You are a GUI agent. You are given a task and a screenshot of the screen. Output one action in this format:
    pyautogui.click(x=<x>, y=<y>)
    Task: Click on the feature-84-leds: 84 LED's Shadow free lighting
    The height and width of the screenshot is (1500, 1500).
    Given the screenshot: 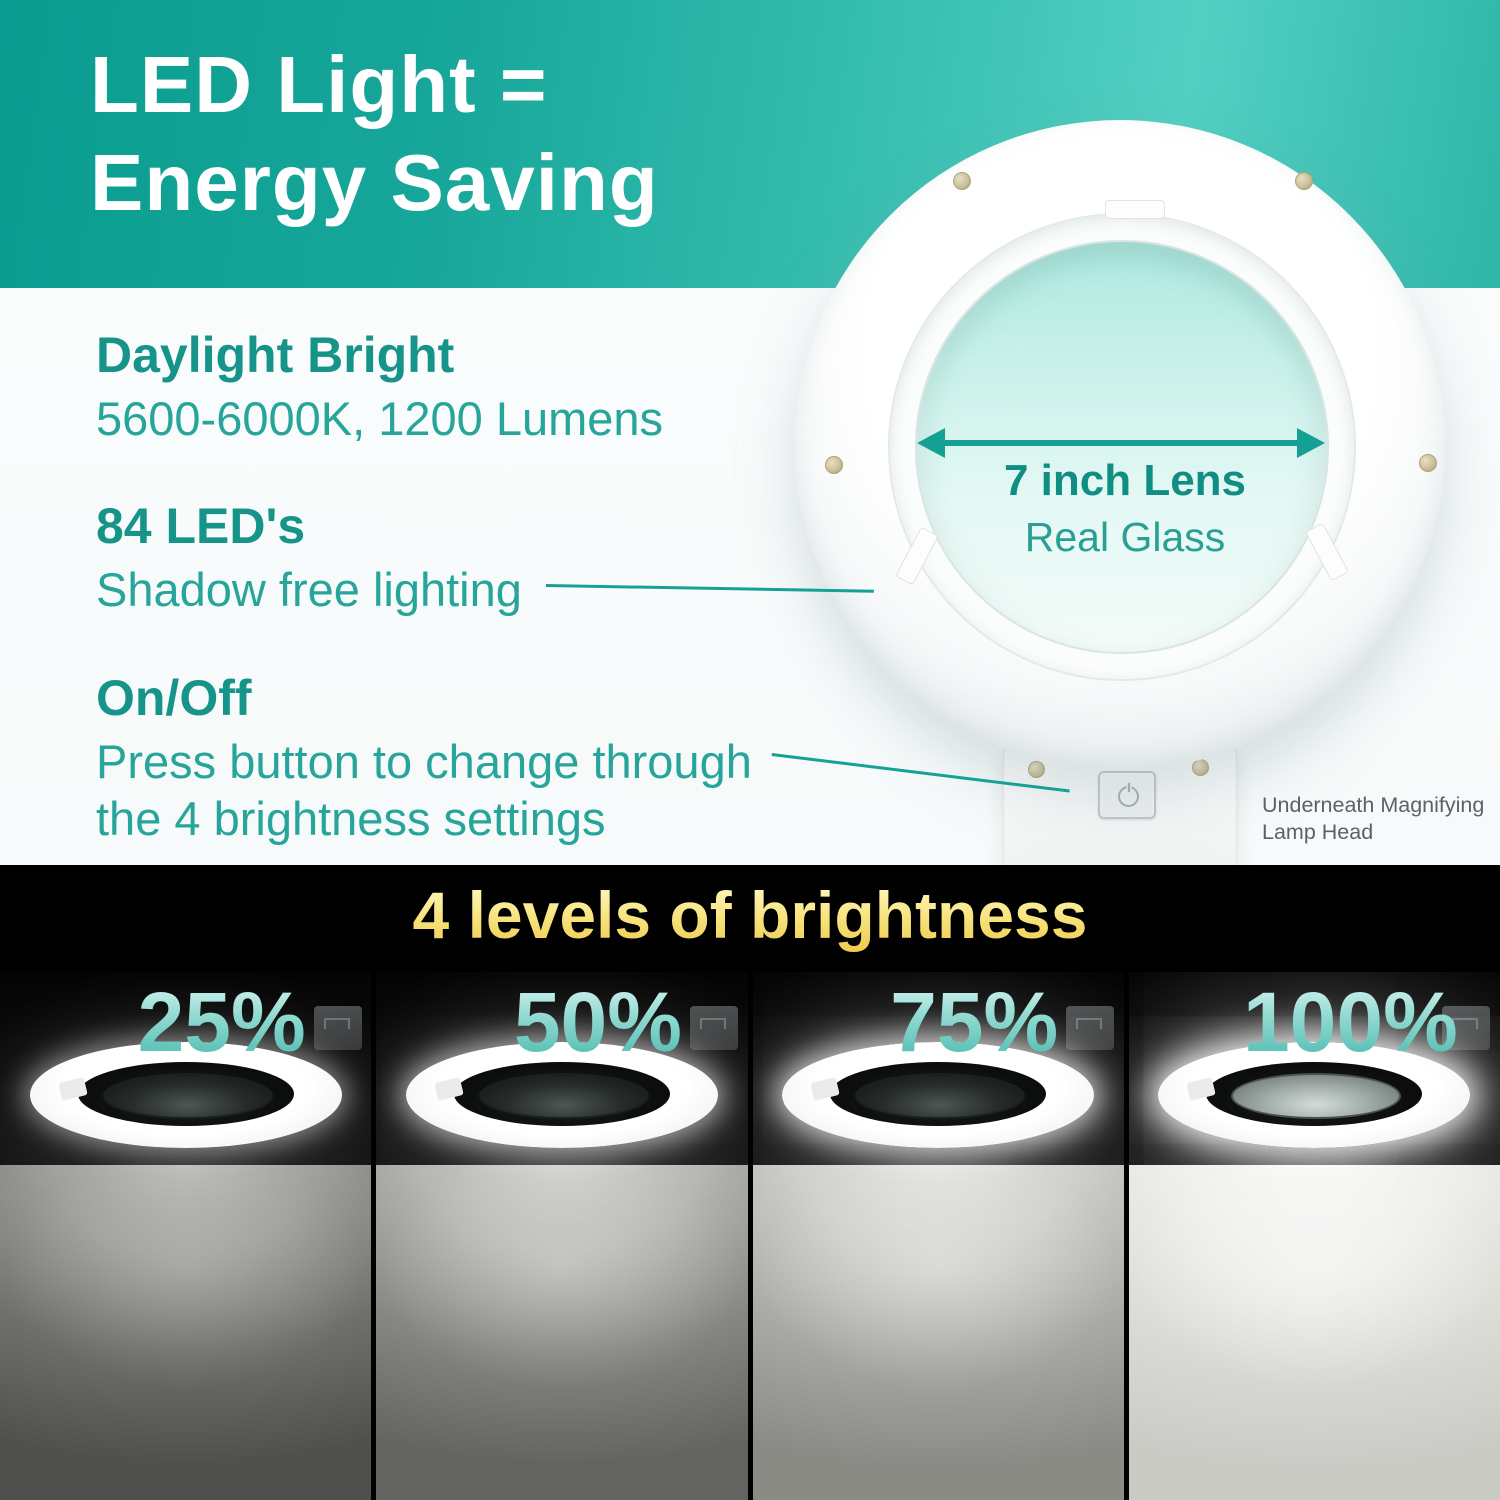 What is the action you would take?
    pyautogui.click(x=446, y=559)
    